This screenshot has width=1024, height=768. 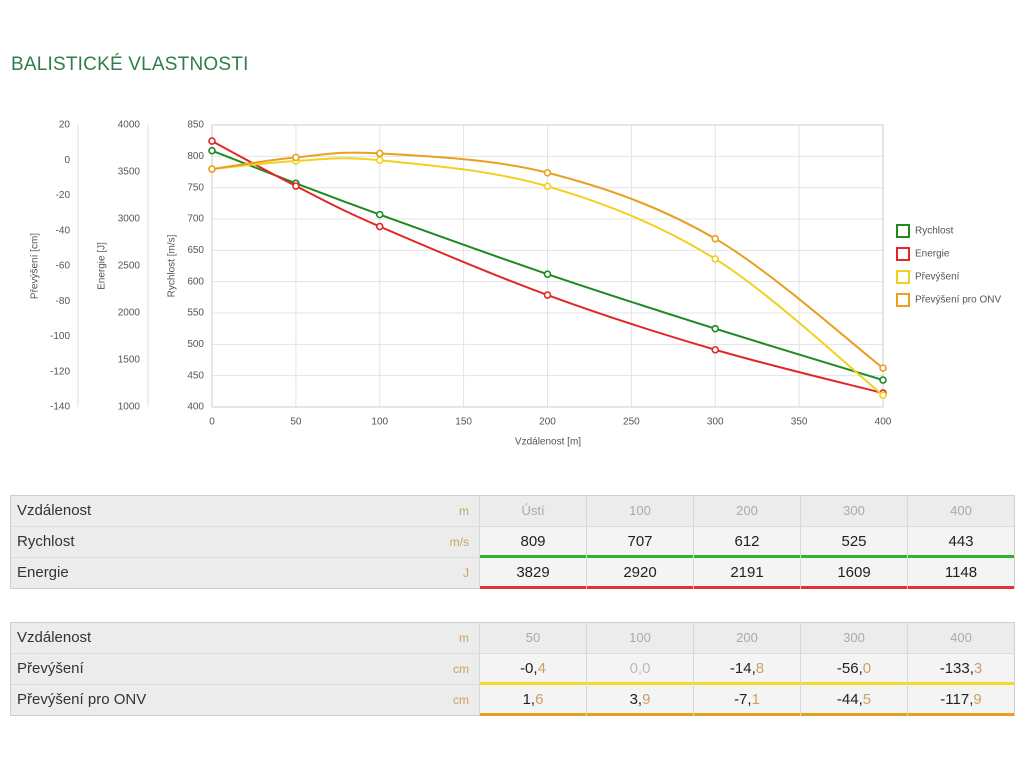 I want to click on table-cell: 2191, so click(x=746, y=573).